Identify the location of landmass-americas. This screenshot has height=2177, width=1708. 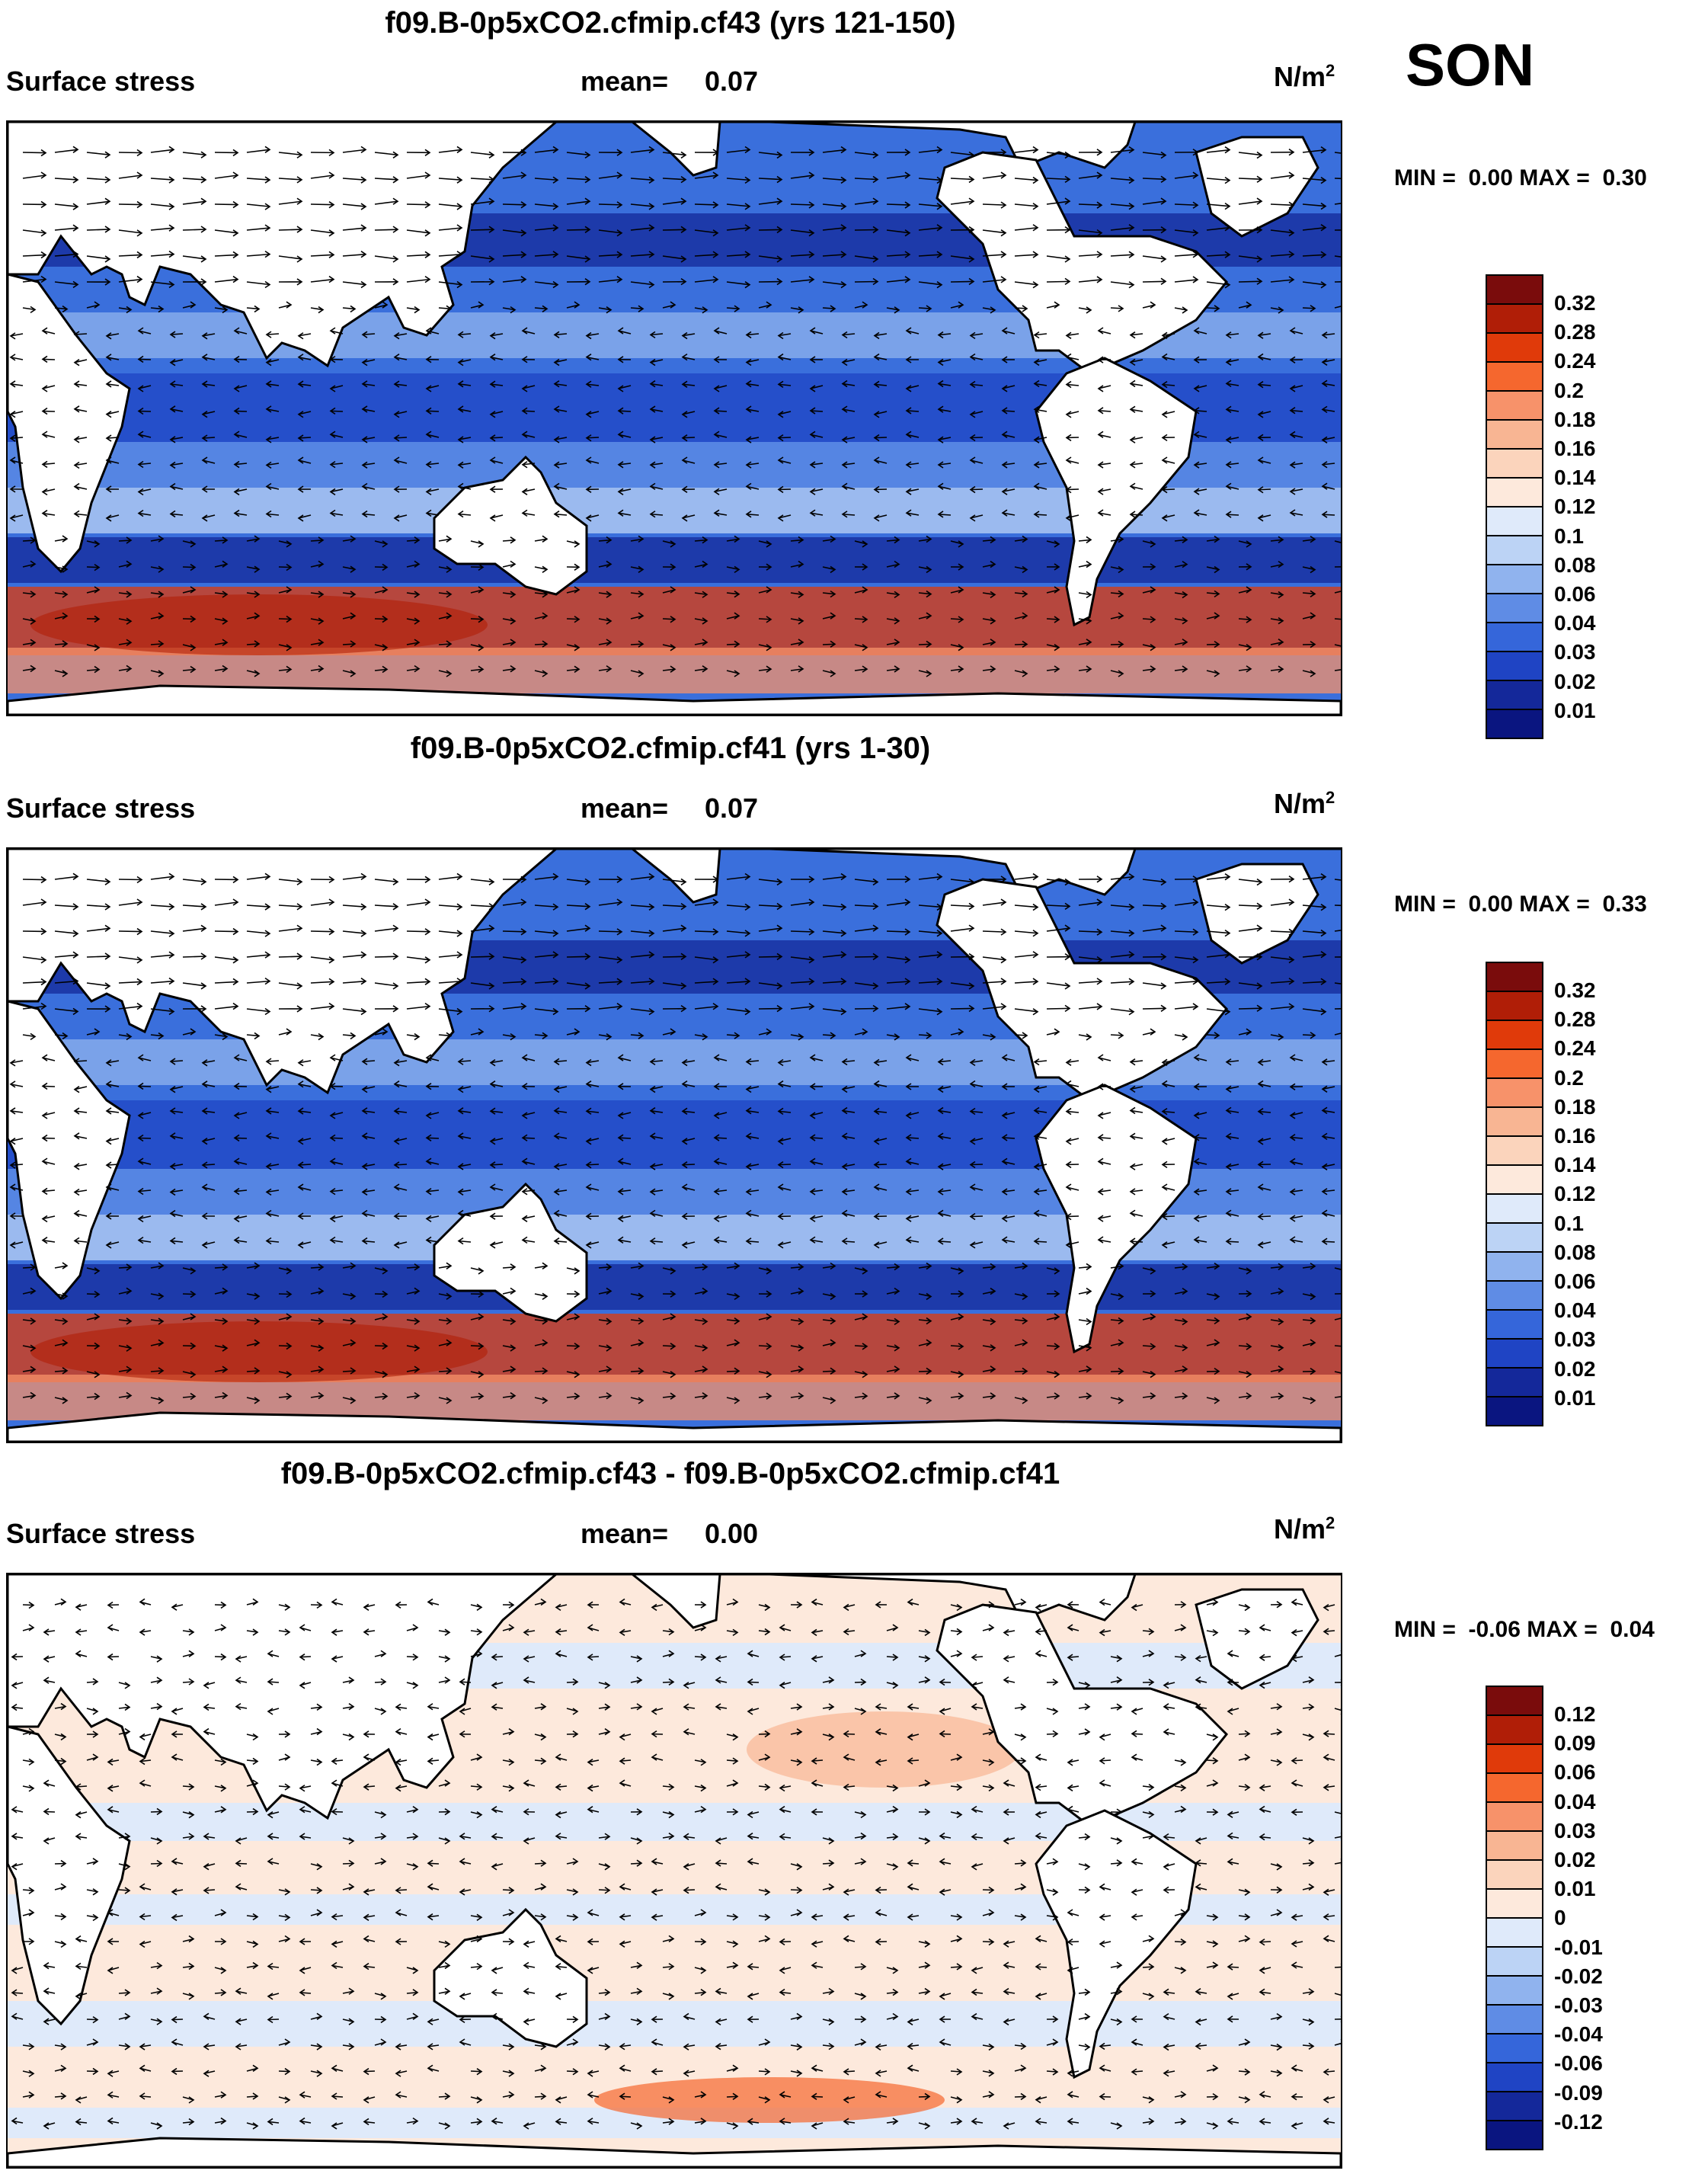
(1083, 990).